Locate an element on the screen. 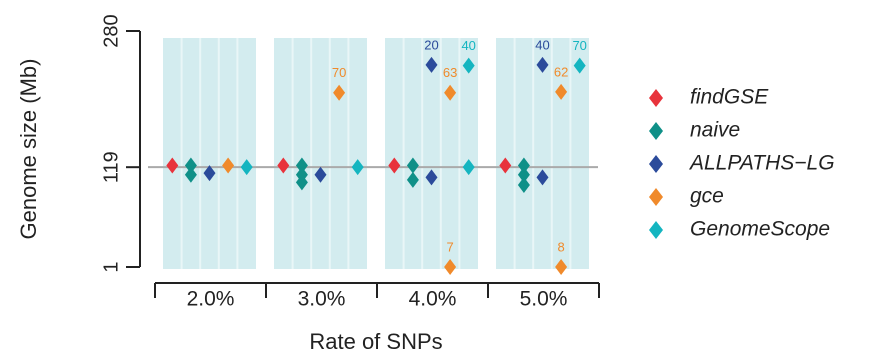 This screenshot has width=878, height=361. count-label: 20 is located at coordinates (431, 44).